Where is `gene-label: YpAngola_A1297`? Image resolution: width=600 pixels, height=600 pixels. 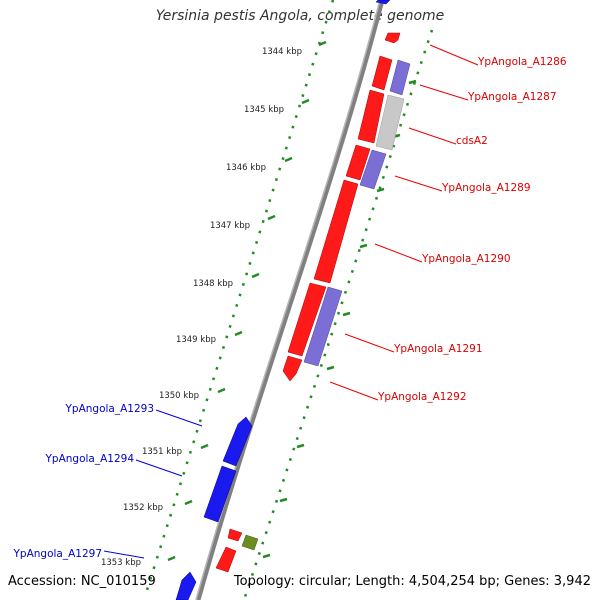
gene-label: YpAngola_A1297 is located at coordinates (57, 554).